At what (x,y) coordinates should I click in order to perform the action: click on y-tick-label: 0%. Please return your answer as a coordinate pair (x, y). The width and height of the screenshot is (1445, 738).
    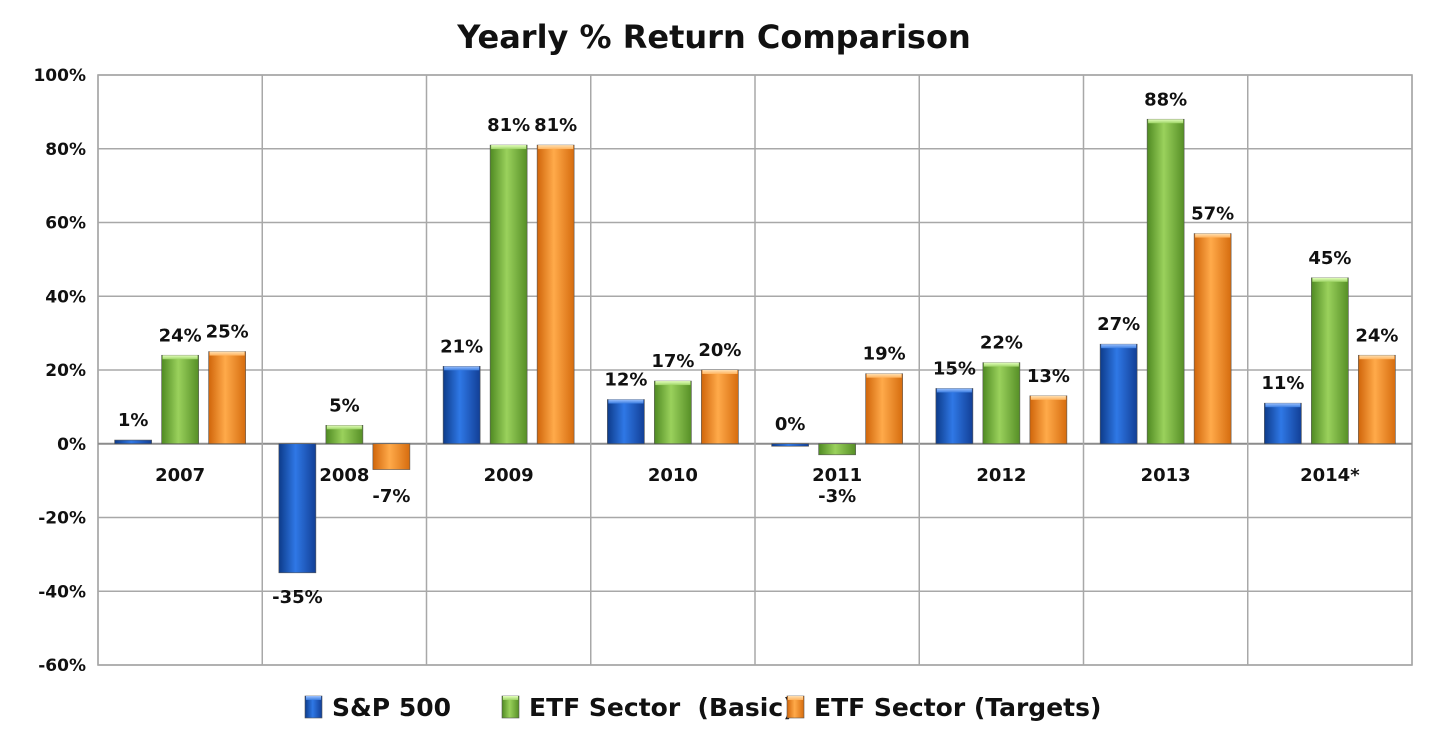
    Looking at the image, I should click on (71, 445).